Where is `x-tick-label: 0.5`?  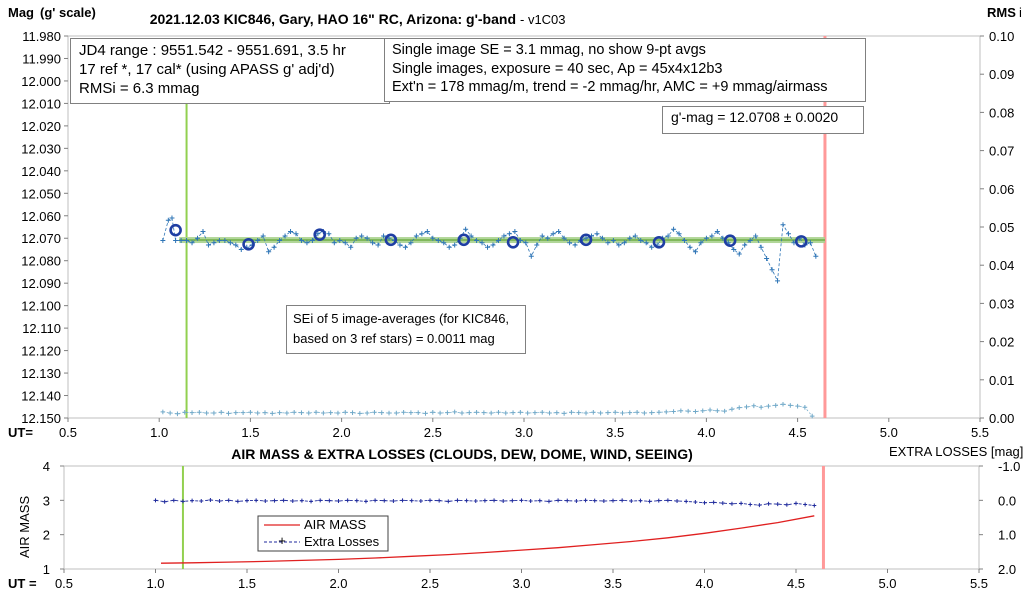 x-tick-label: 0.5 is located at coordinates (68, 432).